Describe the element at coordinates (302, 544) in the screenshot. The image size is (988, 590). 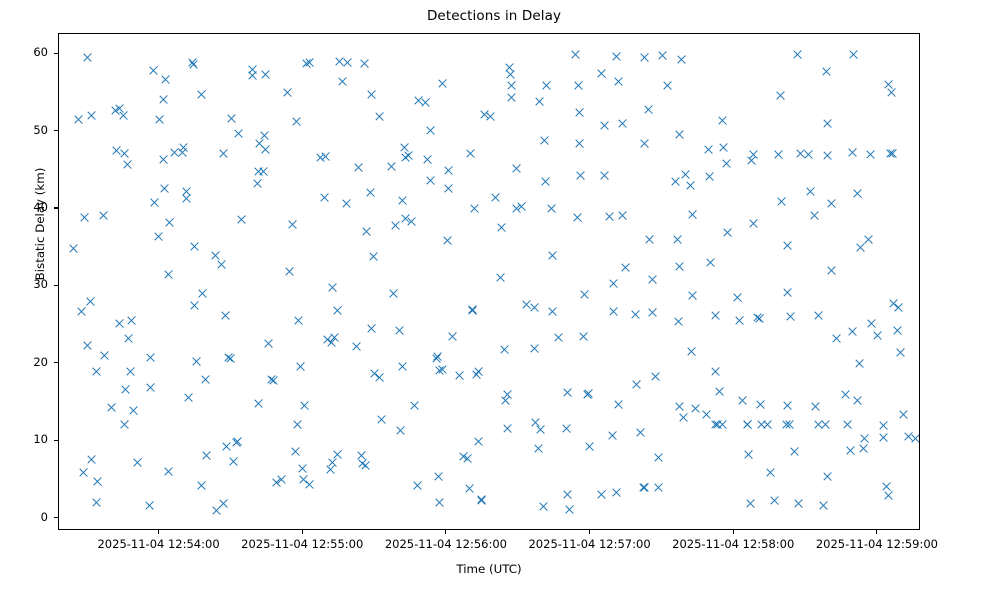
I see `x-tick-label: 2025-11-04 12:55:00` at that location.